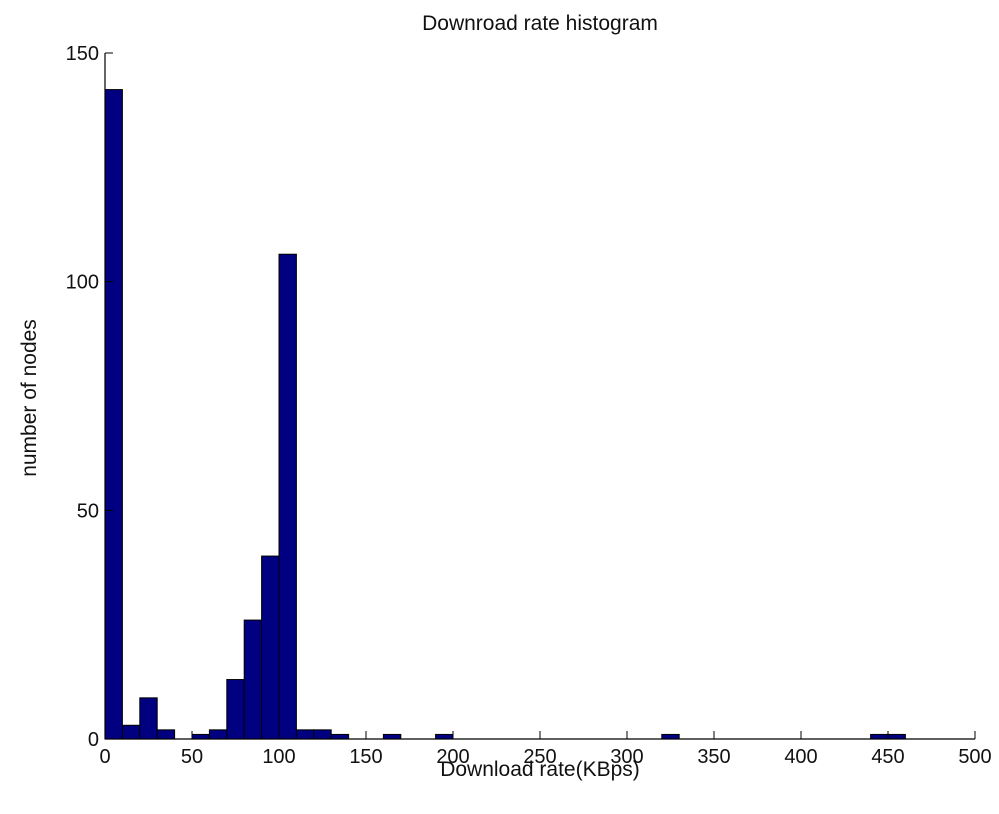 The image size is (999, 814). What do you see at coordinates (192, 757) in the screenshot?
I see `x-tick-label: 50` at bounding box center [192, 757].